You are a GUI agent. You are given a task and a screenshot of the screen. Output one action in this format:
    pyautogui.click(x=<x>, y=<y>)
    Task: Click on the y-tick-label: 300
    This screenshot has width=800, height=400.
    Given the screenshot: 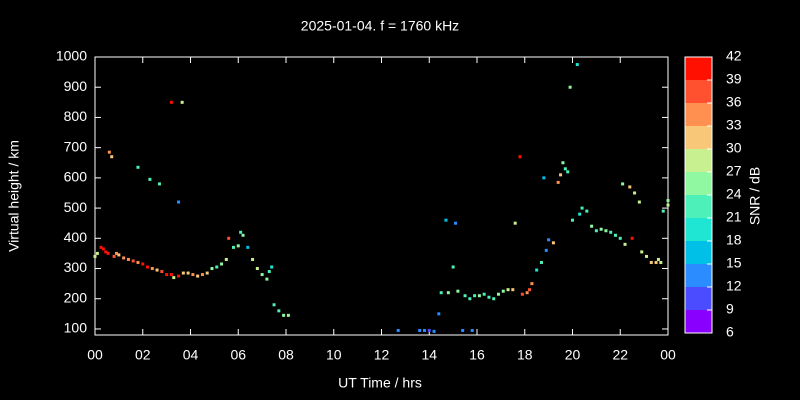 What is the action you would take?
    pyautogui.click(x=76, y=267)
    